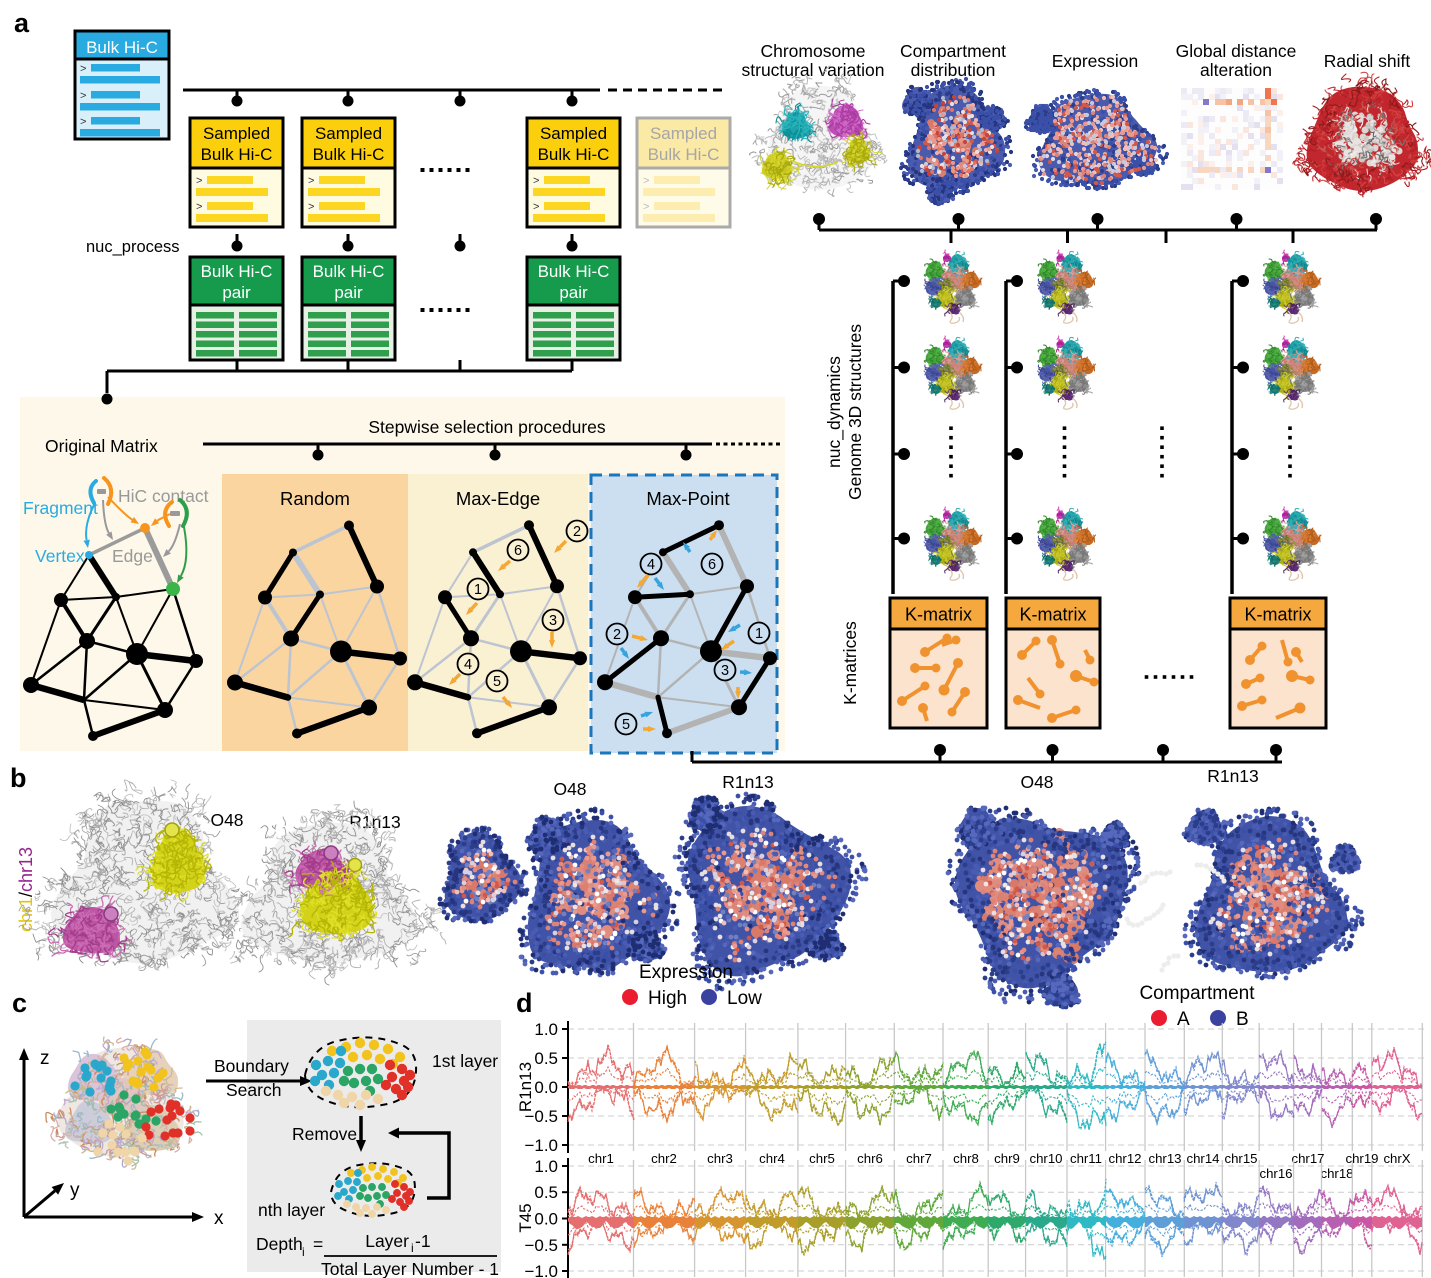 The width and height of the screenshot is (1431, 1278). Describe the element at coordinates (60, 556) in the screenshot. I see `svg-text: Vertex` at that location.